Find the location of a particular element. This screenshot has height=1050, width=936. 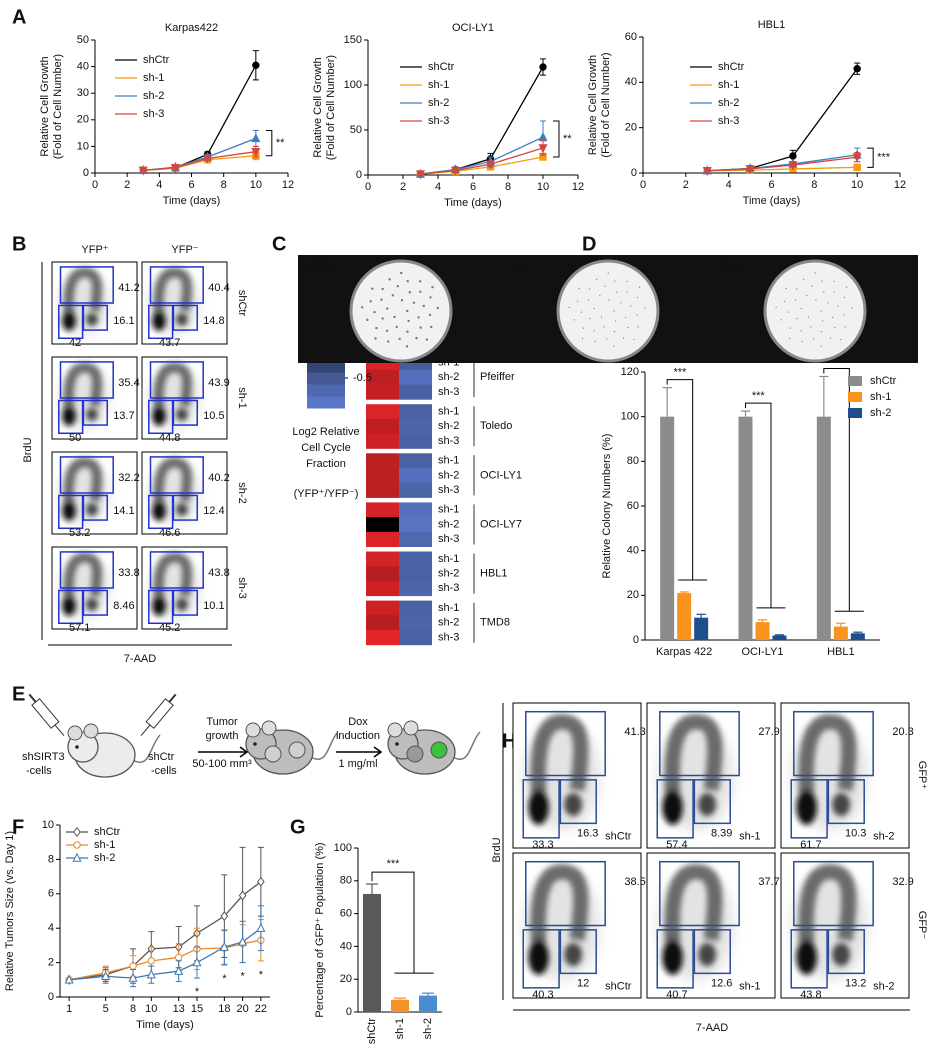

group-label: OCI-LY7 is located at coordinates (501, 524).